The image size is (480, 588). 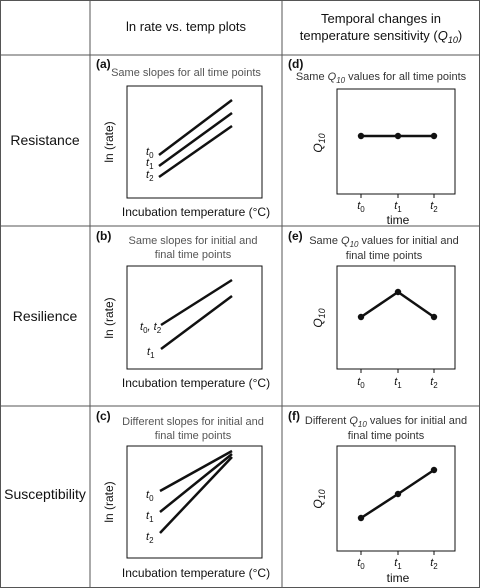 What do you see at coordinates (319, 317) in the screenshot?
I see `ylabel-e: Q10` at bounding box center [319, 317].